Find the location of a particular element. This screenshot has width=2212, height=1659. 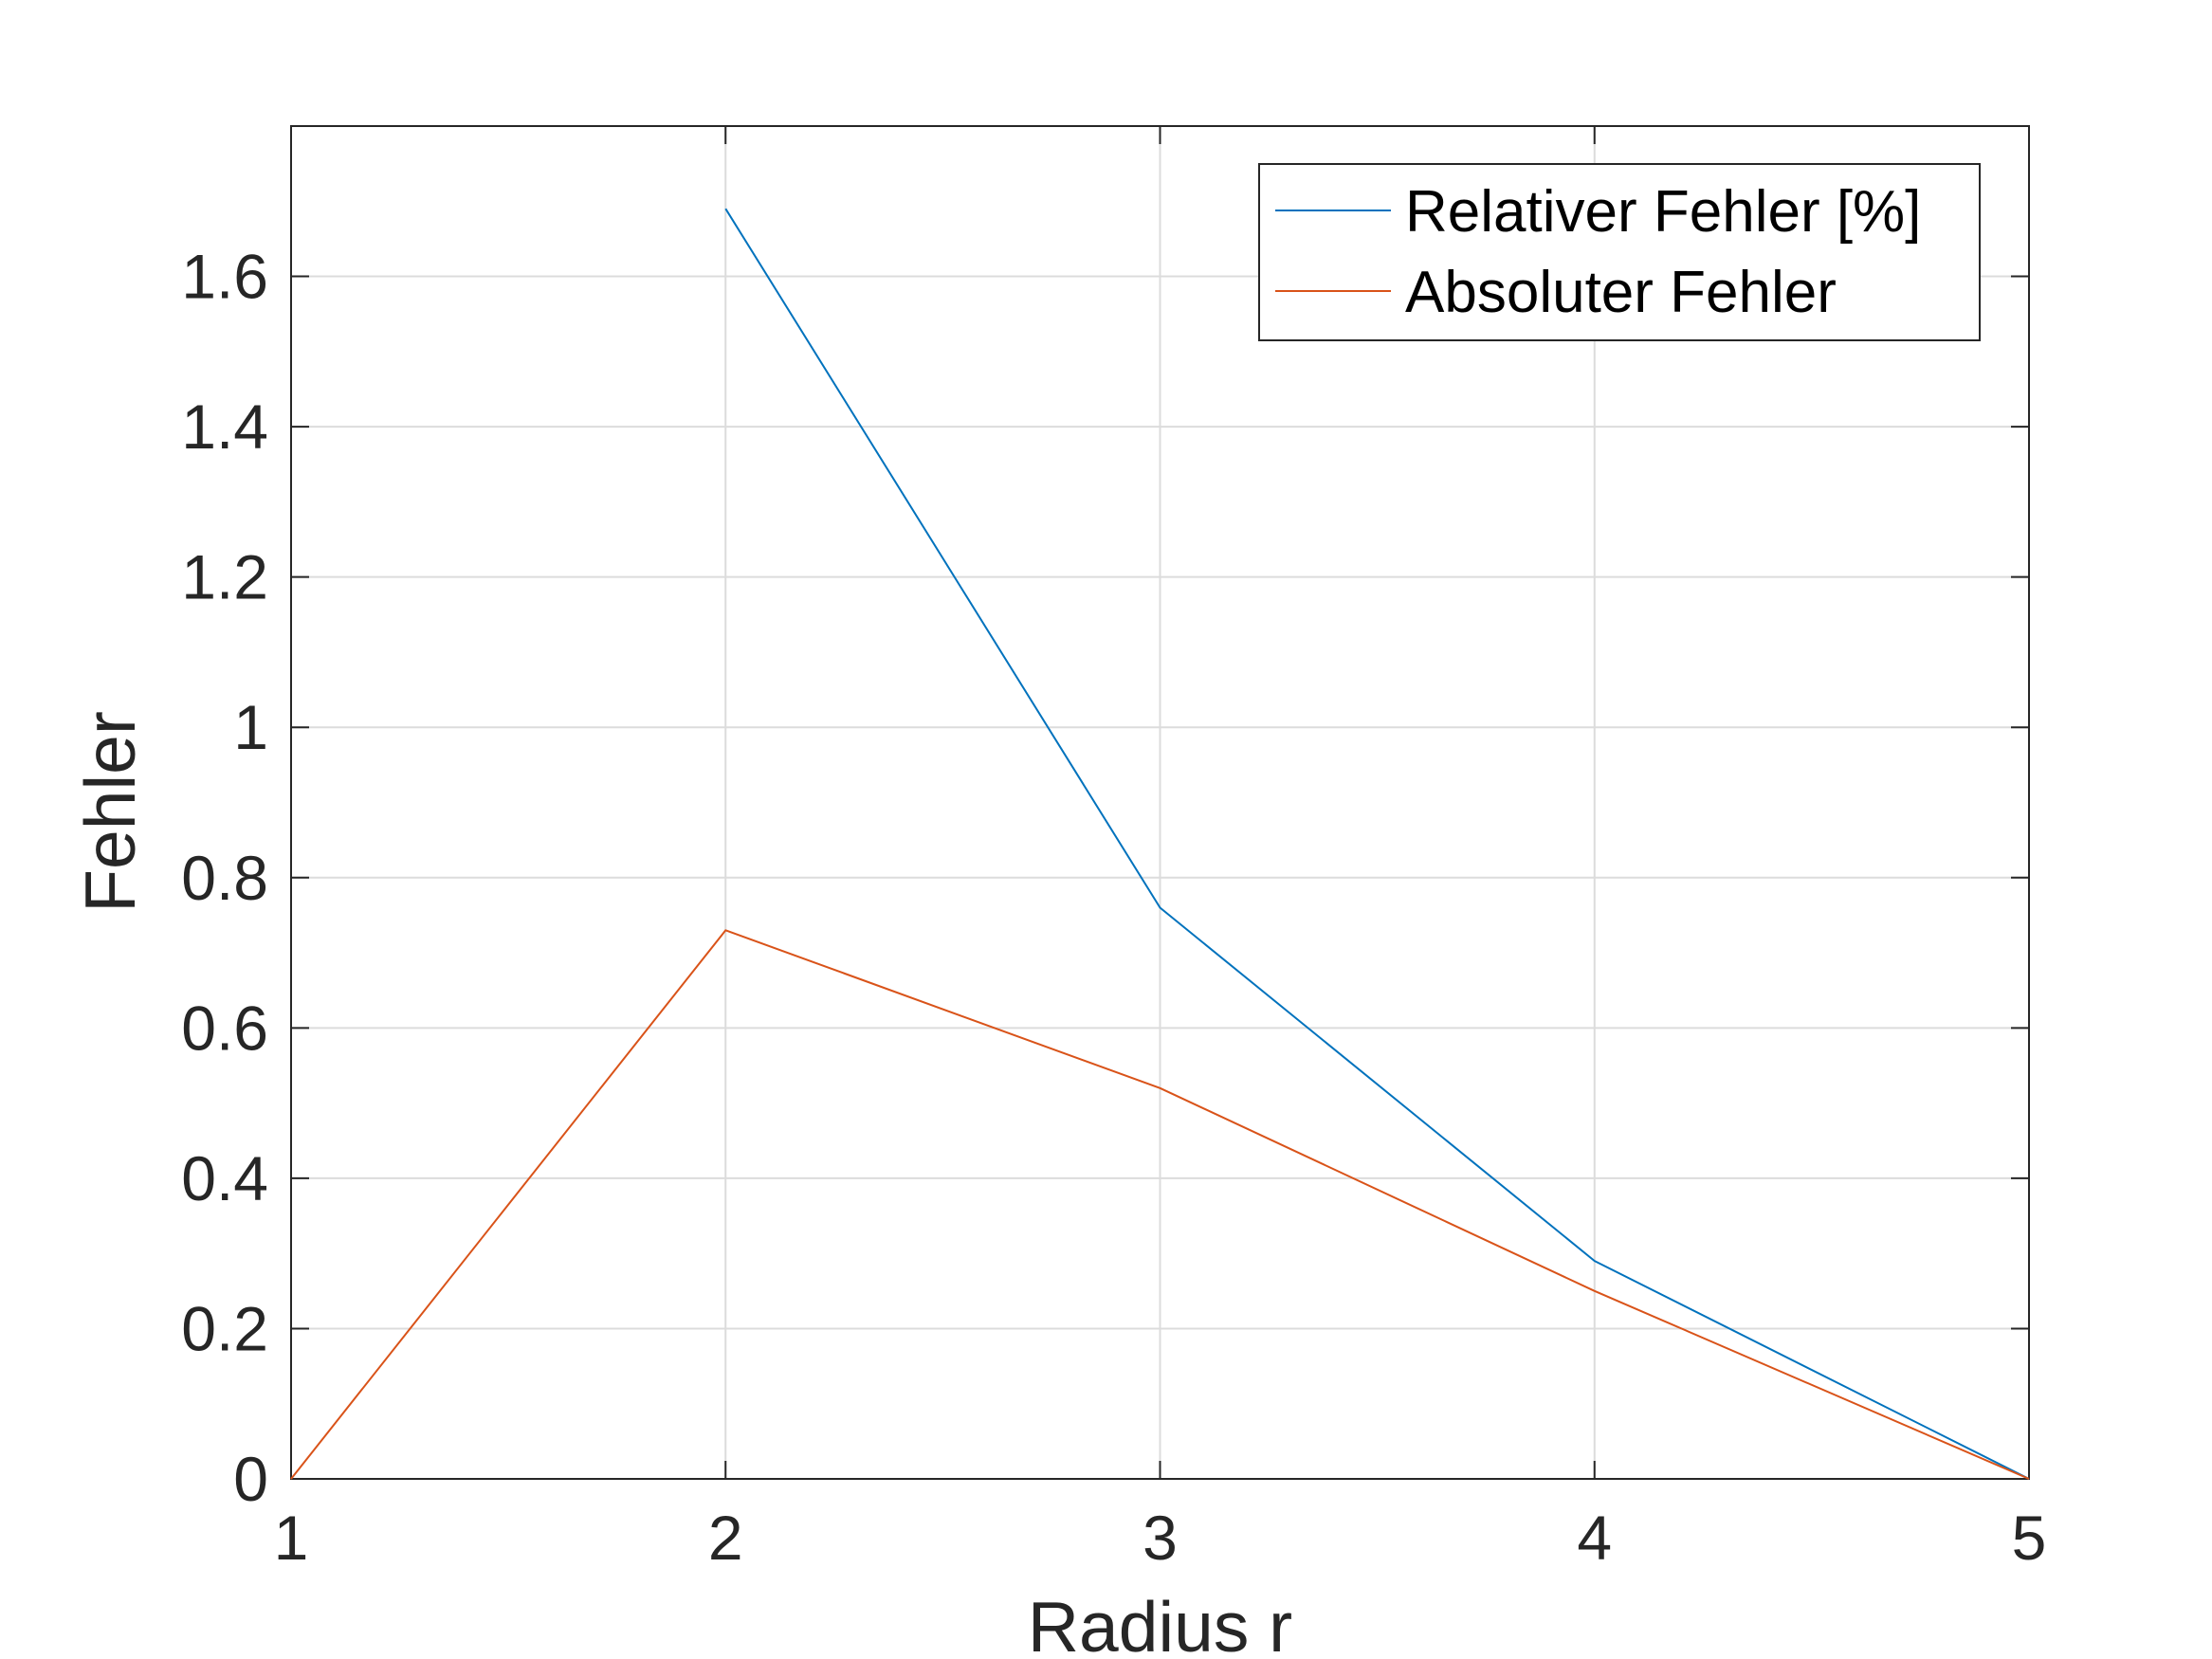

y-tick-label: 1.6 is located at coordinates (224, 277).